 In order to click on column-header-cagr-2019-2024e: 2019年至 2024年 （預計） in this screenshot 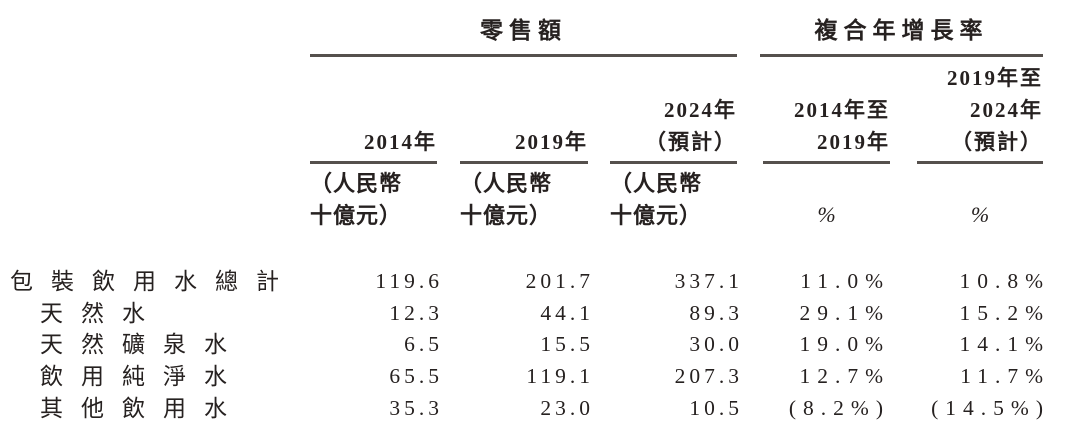, I will do `click(980, 108)`.